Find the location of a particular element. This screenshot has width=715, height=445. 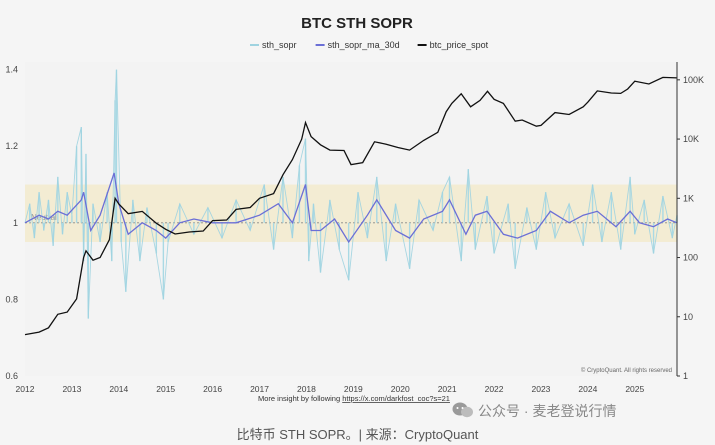

x-tick-2012: 2012 is located at coordinates (25, 389).